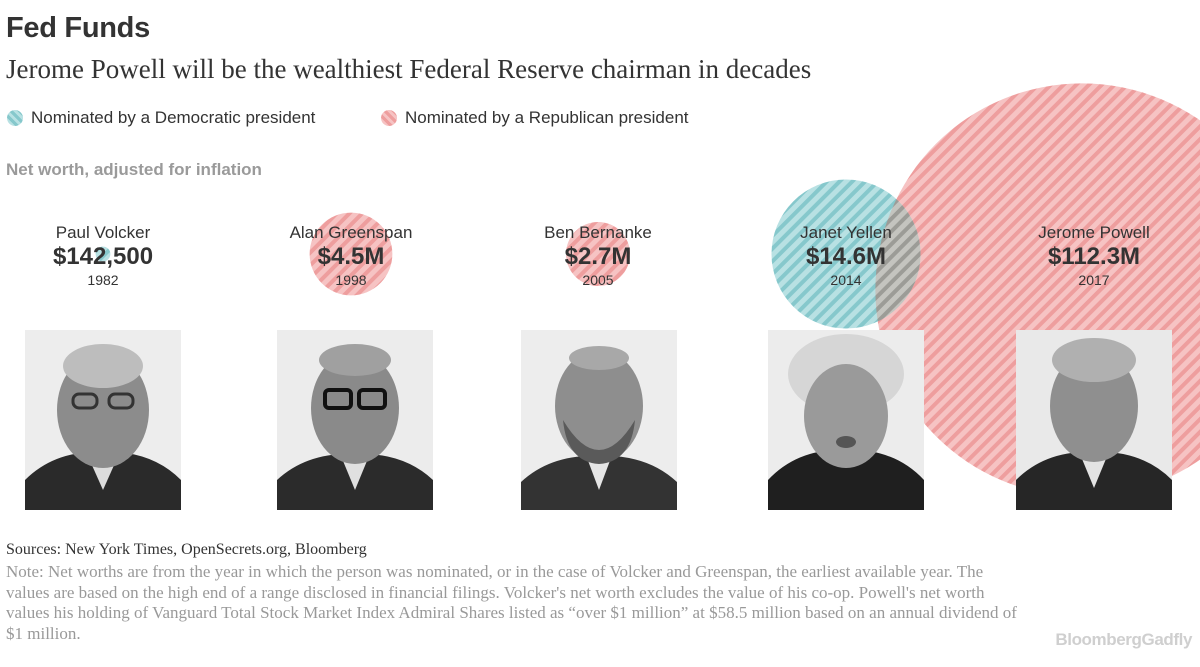 Image resolution: width=1200 pixels, height=667 pixels. Describe the element at coordinates (1094, 420) in the screenshot. I see `portrait-powell` at that location.